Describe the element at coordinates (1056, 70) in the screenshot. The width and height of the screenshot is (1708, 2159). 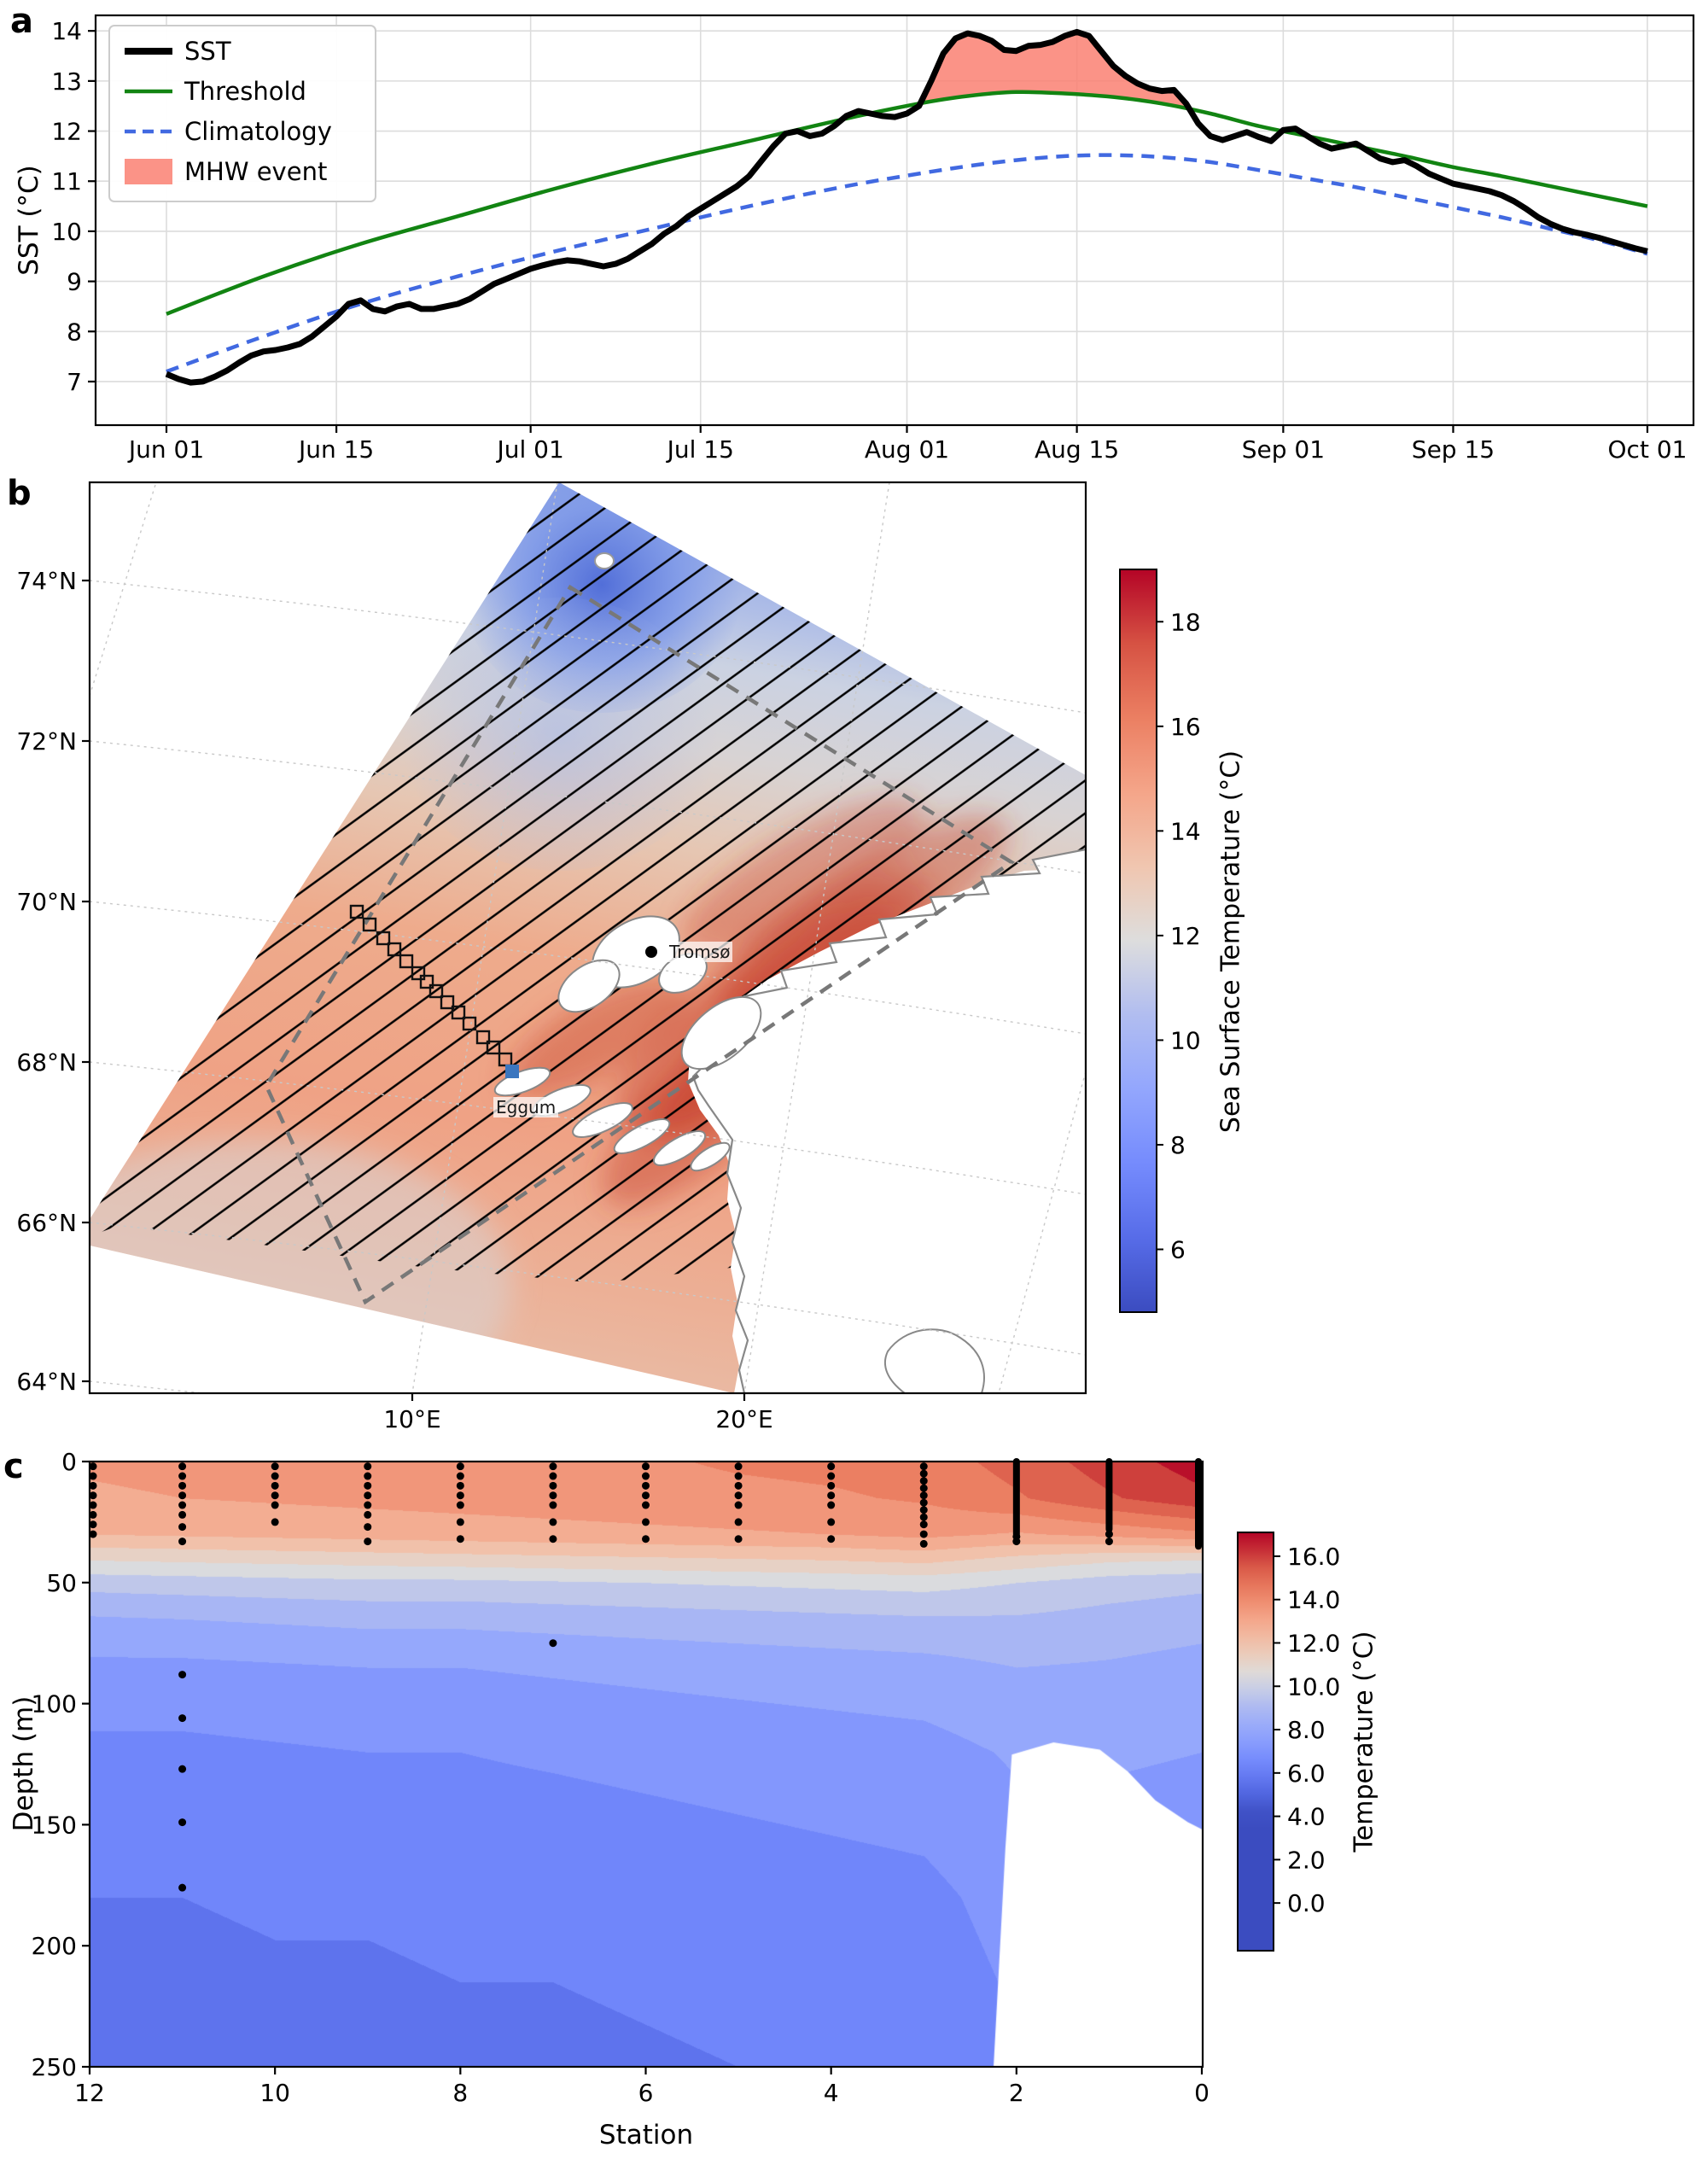
I see `mhw-event-fill` at that location.